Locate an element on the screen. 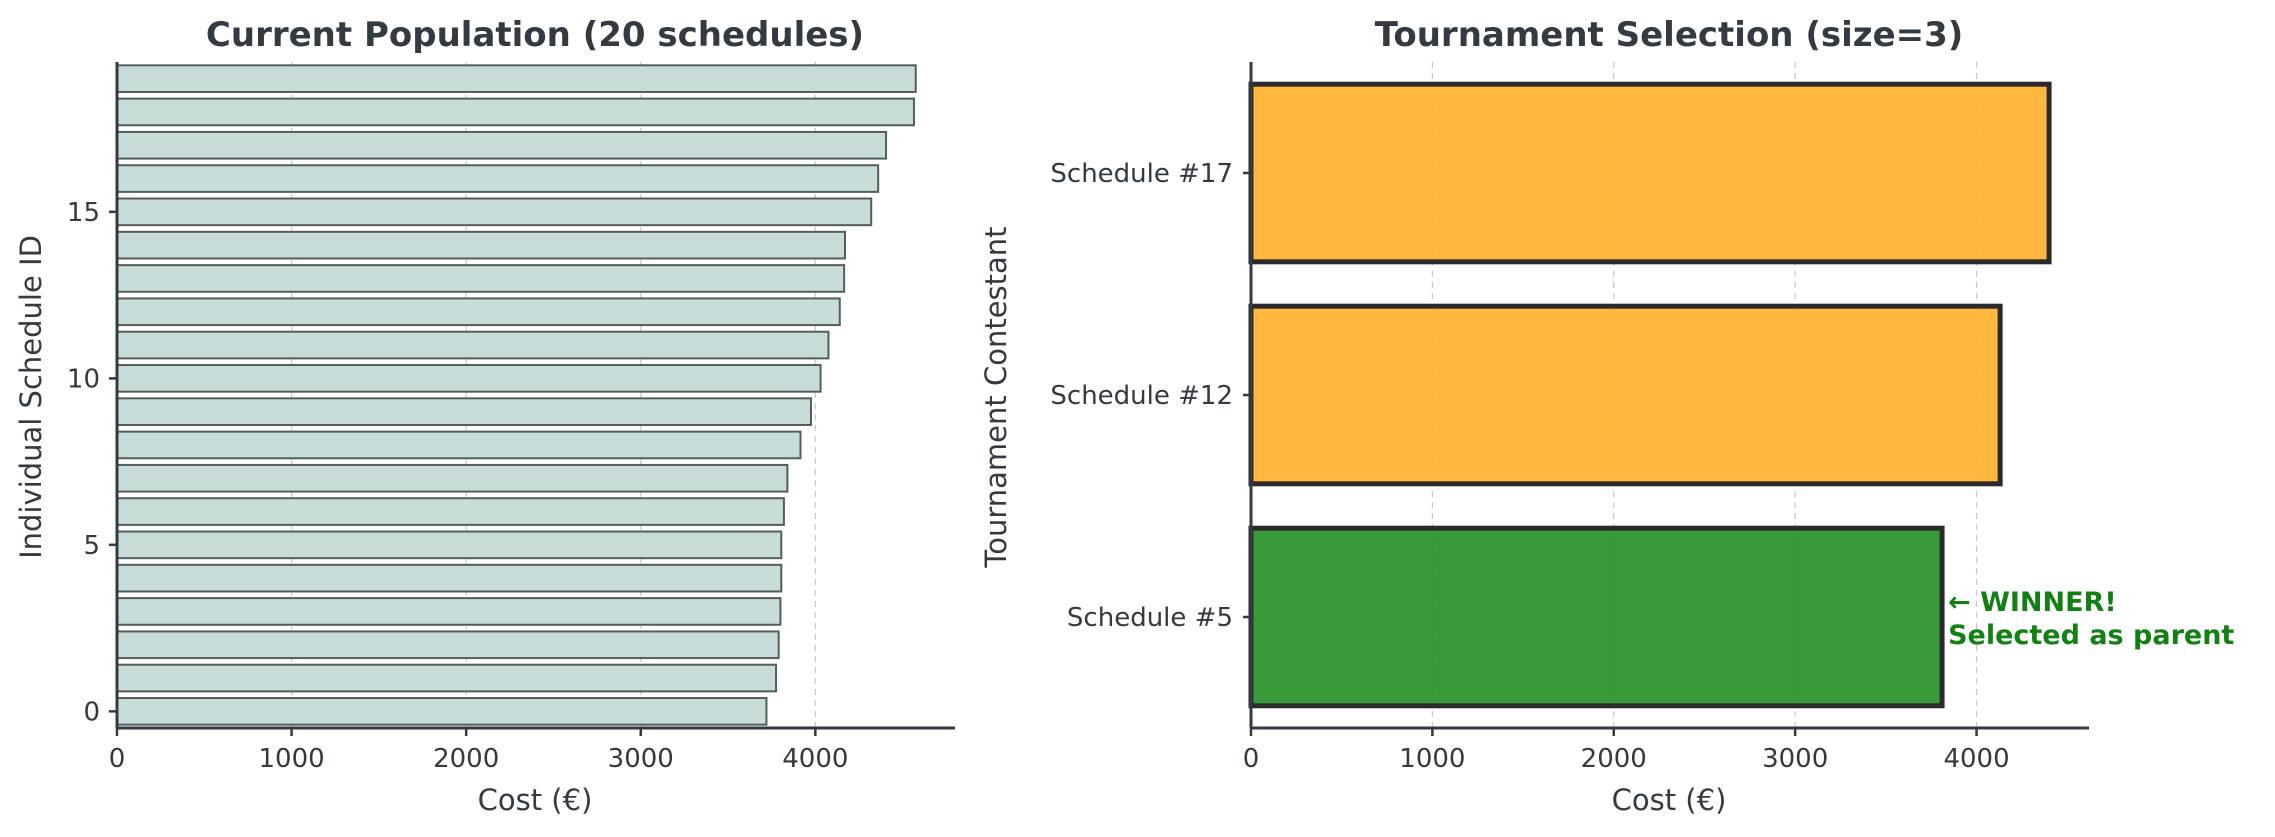 The image size is (2275, 837). population-x-ticks: 0 1000 2000 3000 4000 is located at coordinates (478, 751).